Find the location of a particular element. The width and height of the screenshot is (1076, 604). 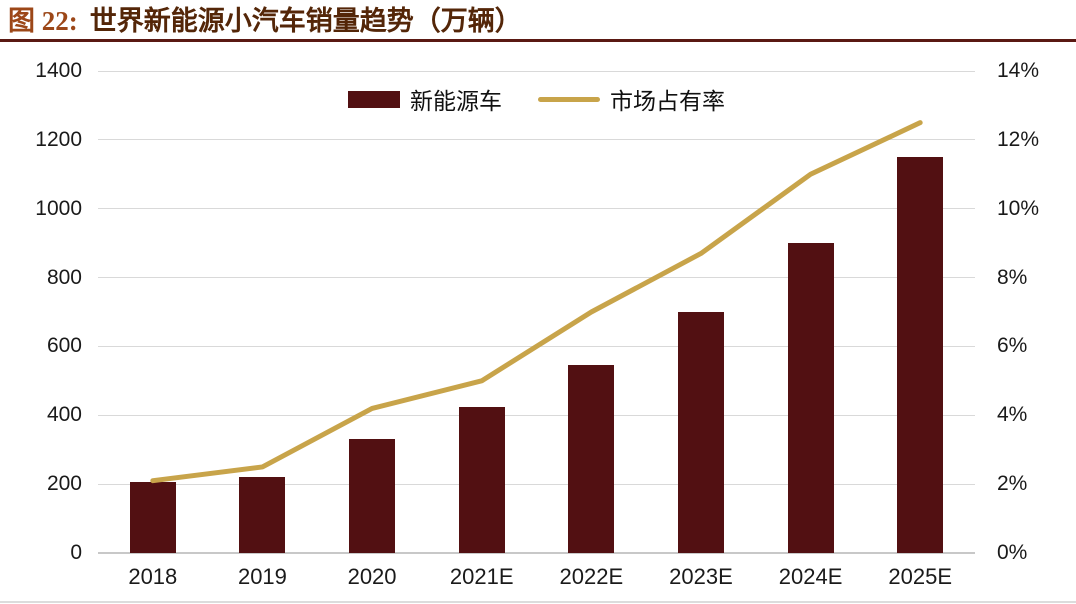

bar-2025E is located at coordinates (920, 355).